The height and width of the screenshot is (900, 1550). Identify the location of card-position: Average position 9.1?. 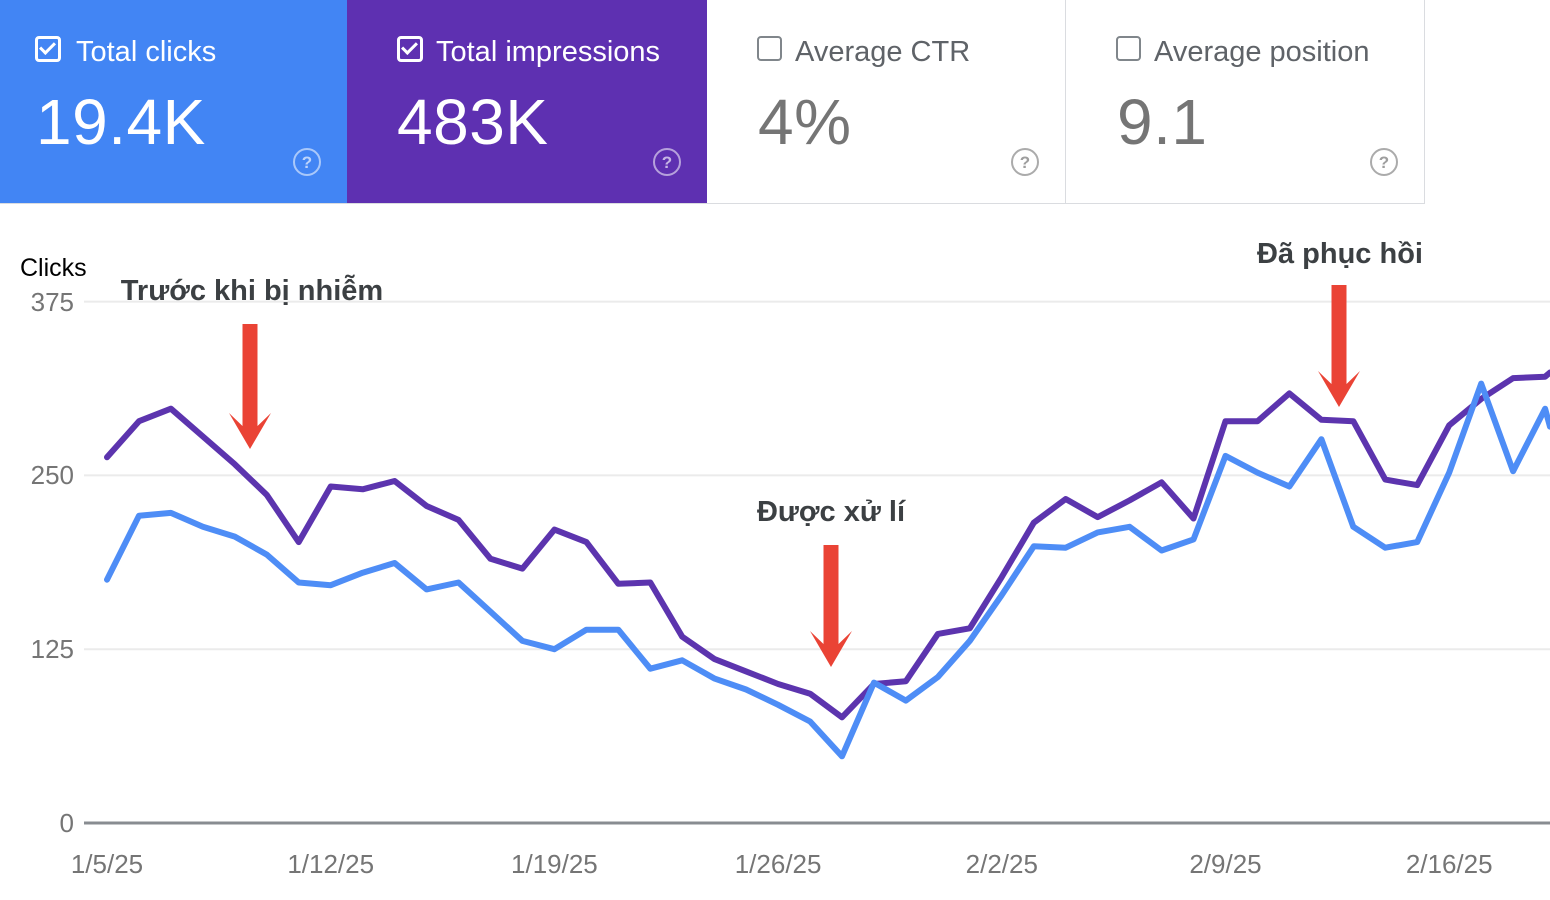
(1245, 101).